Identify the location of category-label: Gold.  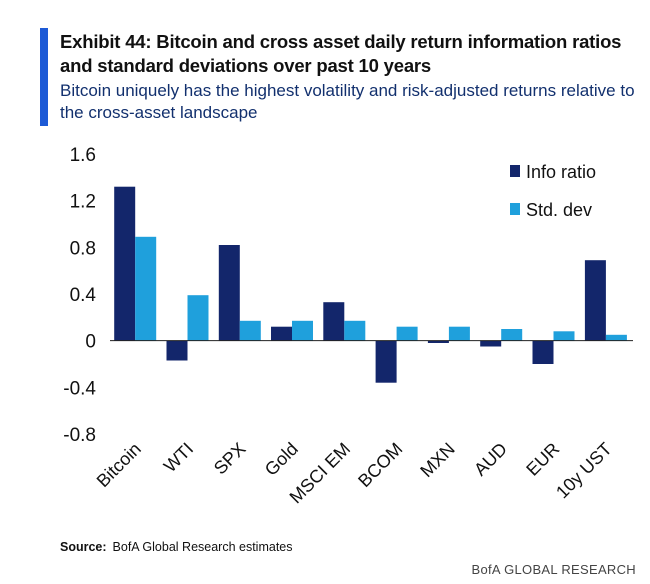
(281, 459).